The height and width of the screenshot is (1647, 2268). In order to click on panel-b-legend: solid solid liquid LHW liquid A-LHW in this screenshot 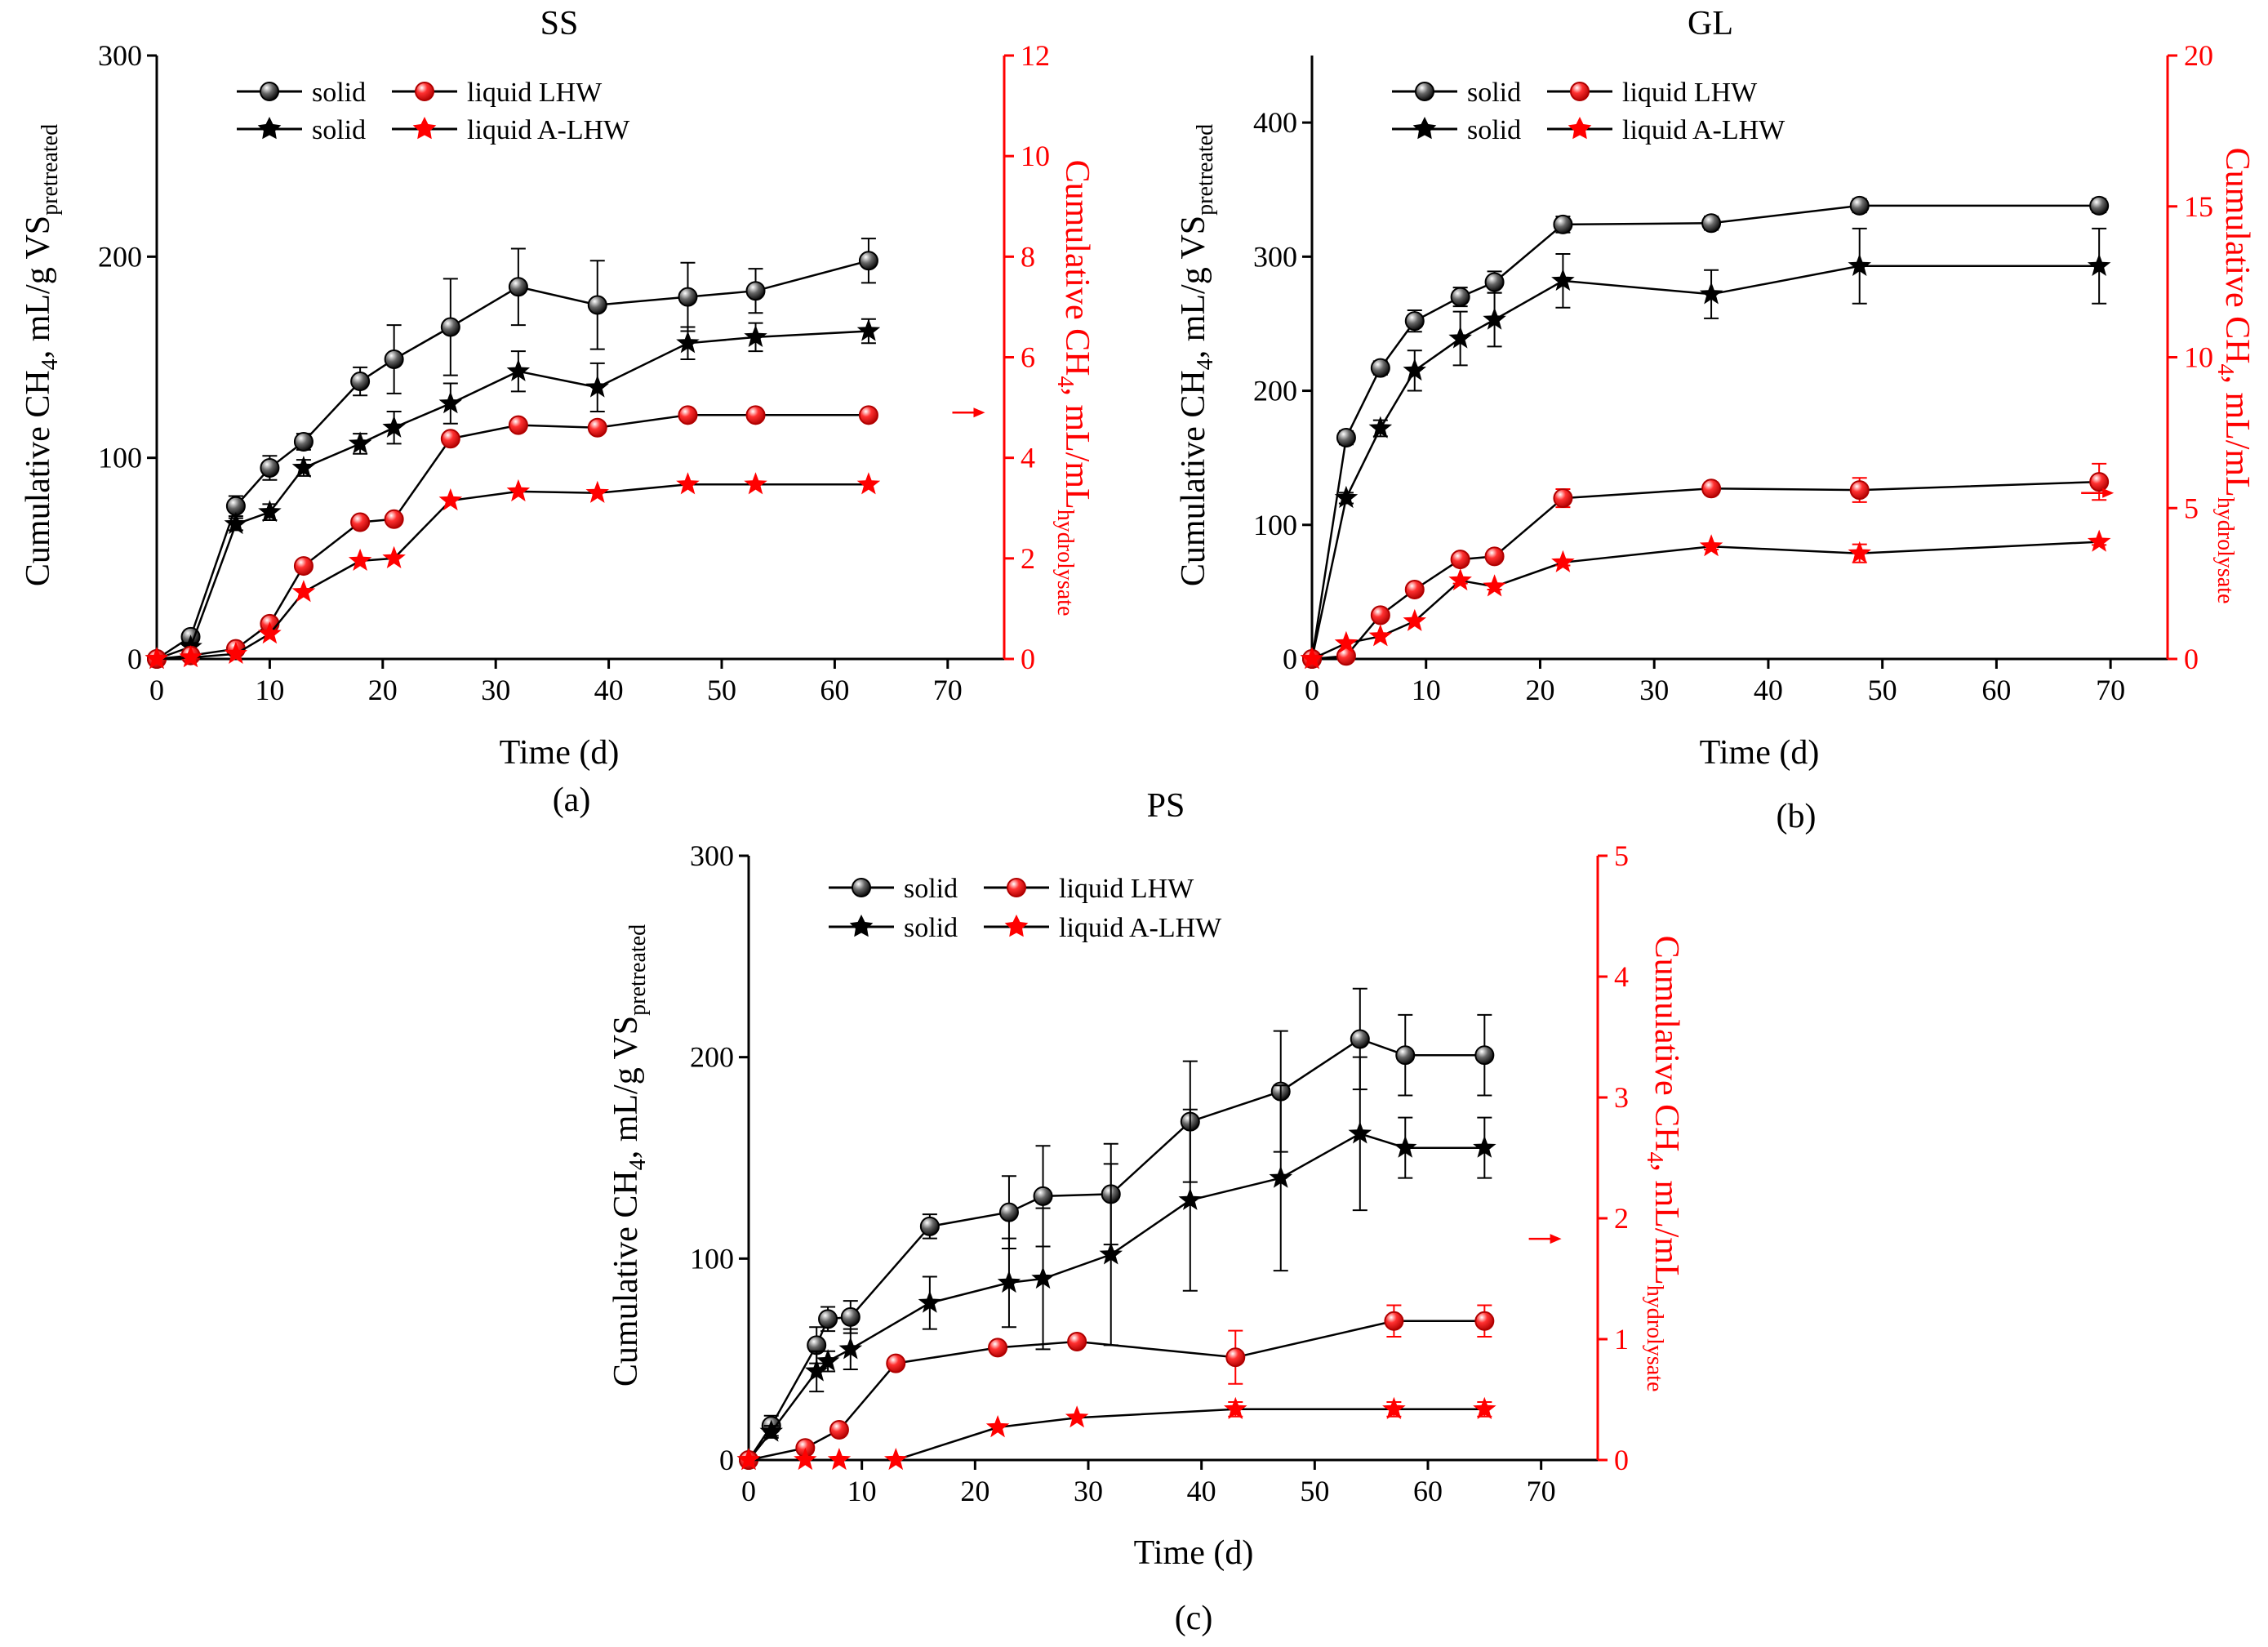, I will do `click(1588, 111)`.